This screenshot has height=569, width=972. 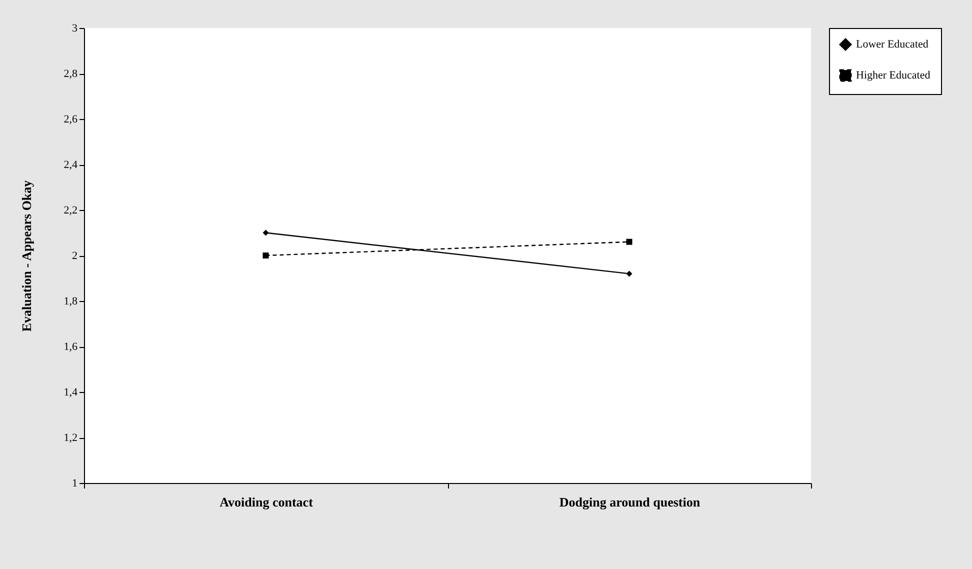 I want to click on y-tick-label: 2, so click(x=75, y=256).